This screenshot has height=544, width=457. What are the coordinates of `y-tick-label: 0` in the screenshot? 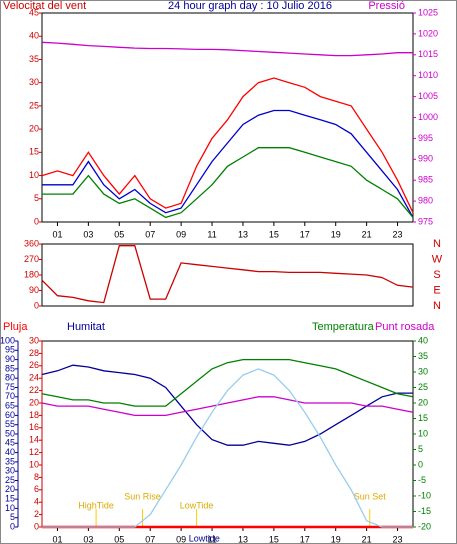 It's located at (36, 305).